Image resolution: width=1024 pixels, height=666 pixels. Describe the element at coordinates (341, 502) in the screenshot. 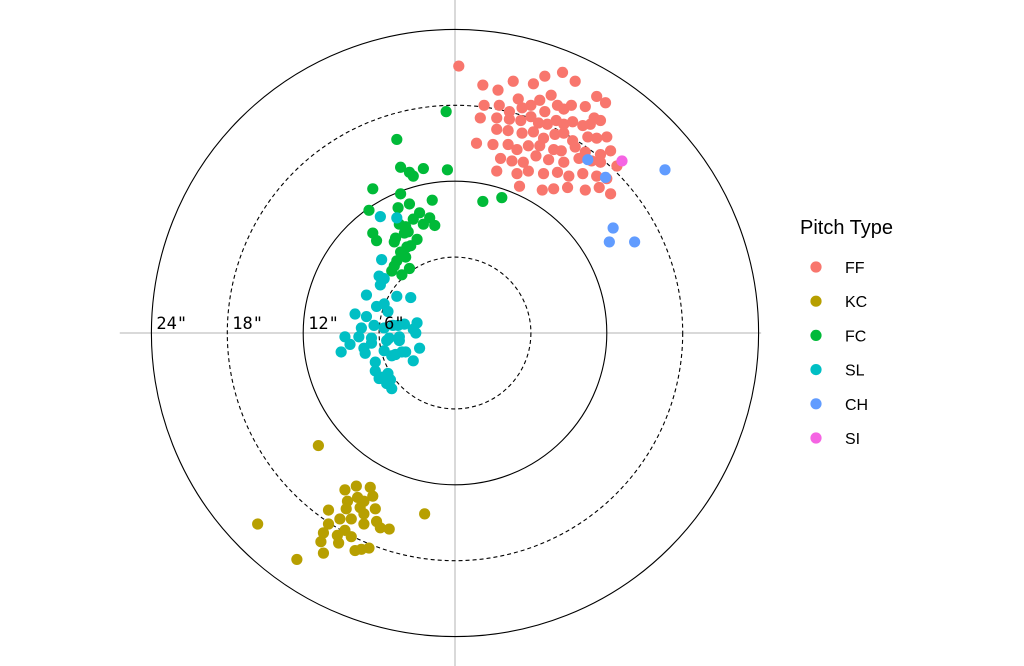

I see `series-kc` at that location.